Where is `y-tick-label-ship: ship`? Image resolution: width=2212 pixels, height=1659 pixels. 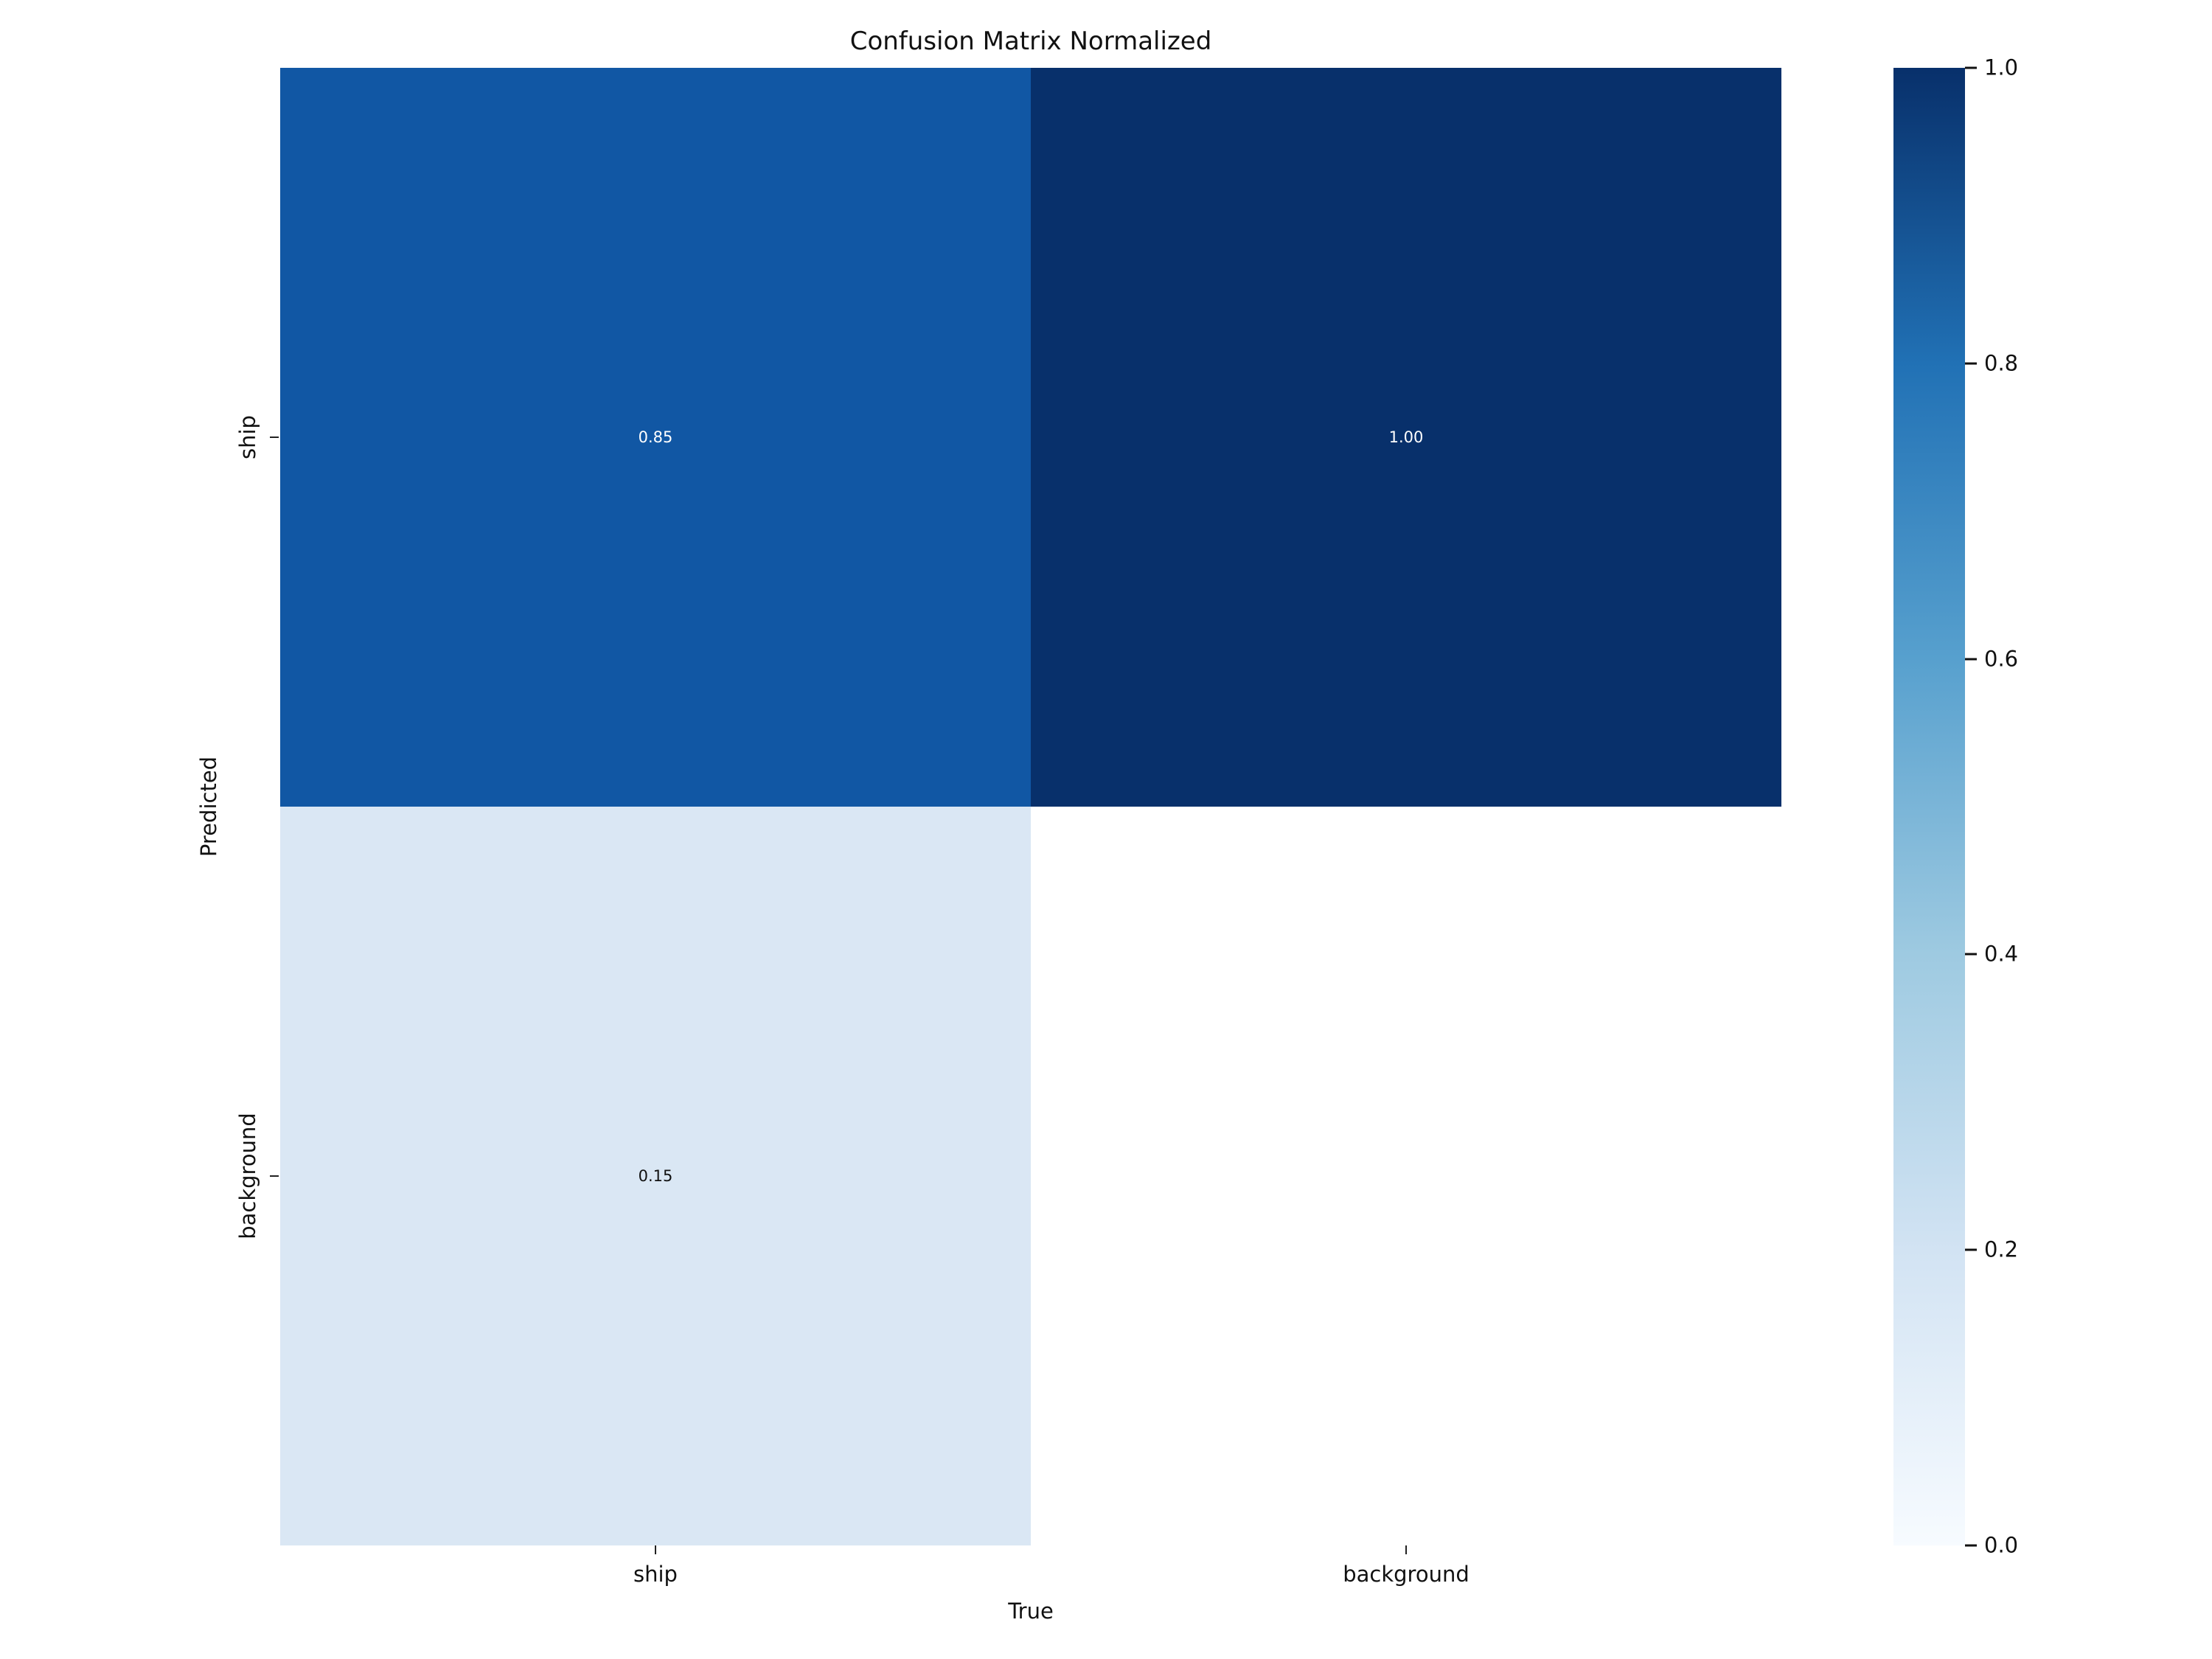
y-tick-label-ship: ship is located at coordinates (247, 437).